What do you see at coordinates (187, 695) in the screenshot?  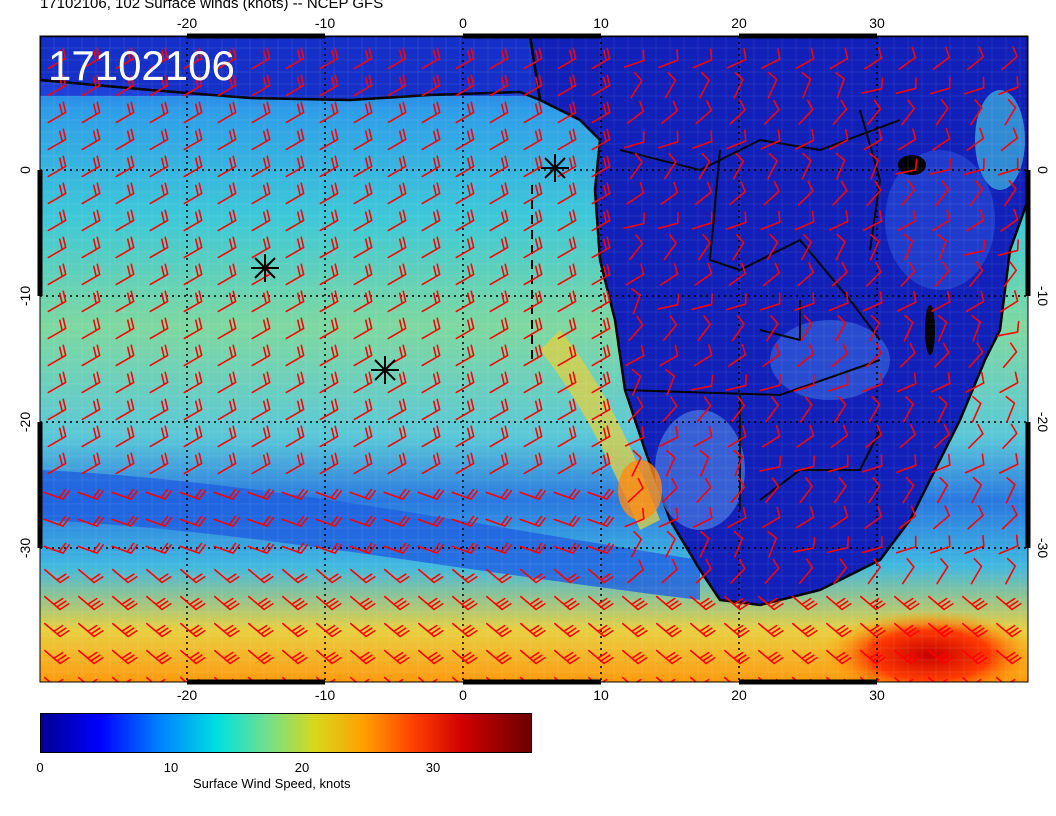 I see `lon-tick-bottom: -20` at bounding box center [187, 695].